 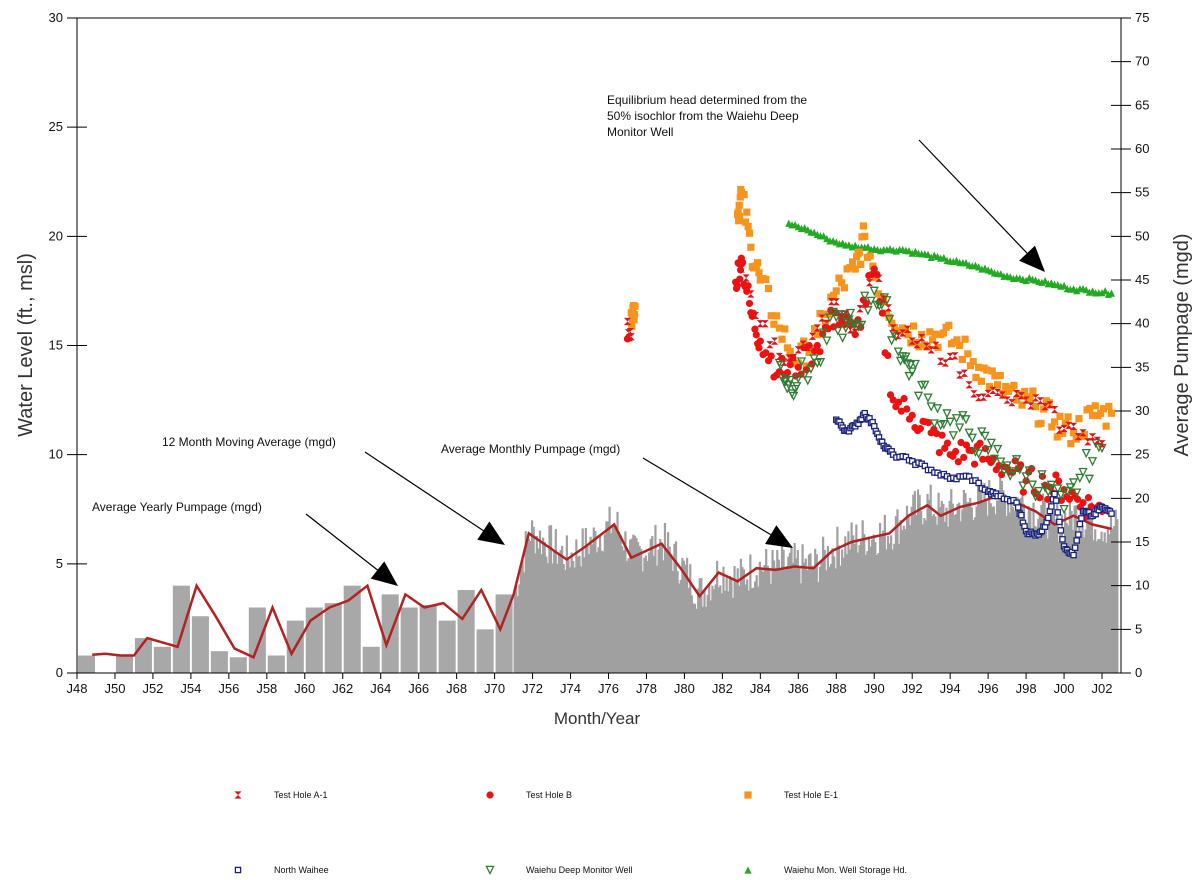 I want to click on x-tick-label: J82, so click(x=722, y=688).